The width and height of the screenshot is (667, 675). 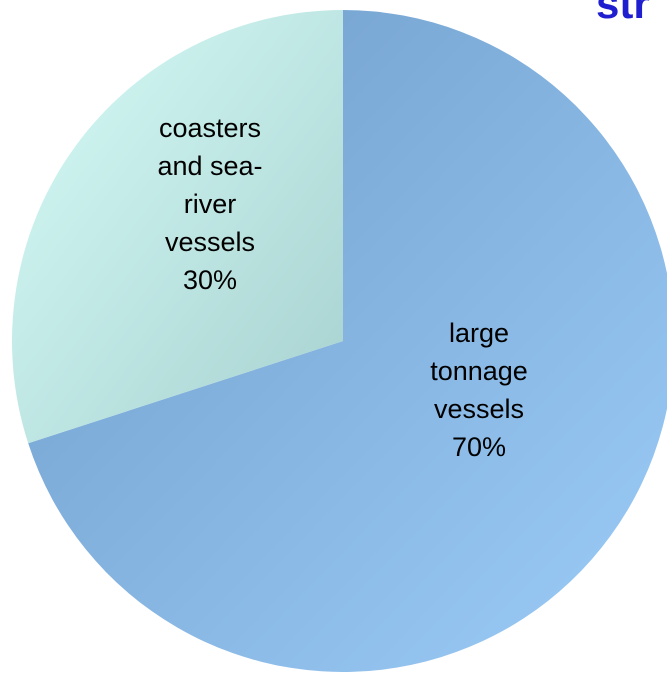 What do you see at coordinates (209, 166) in the screenshot?
I see `label-line: and sea-` at bounding box center [209, 166].